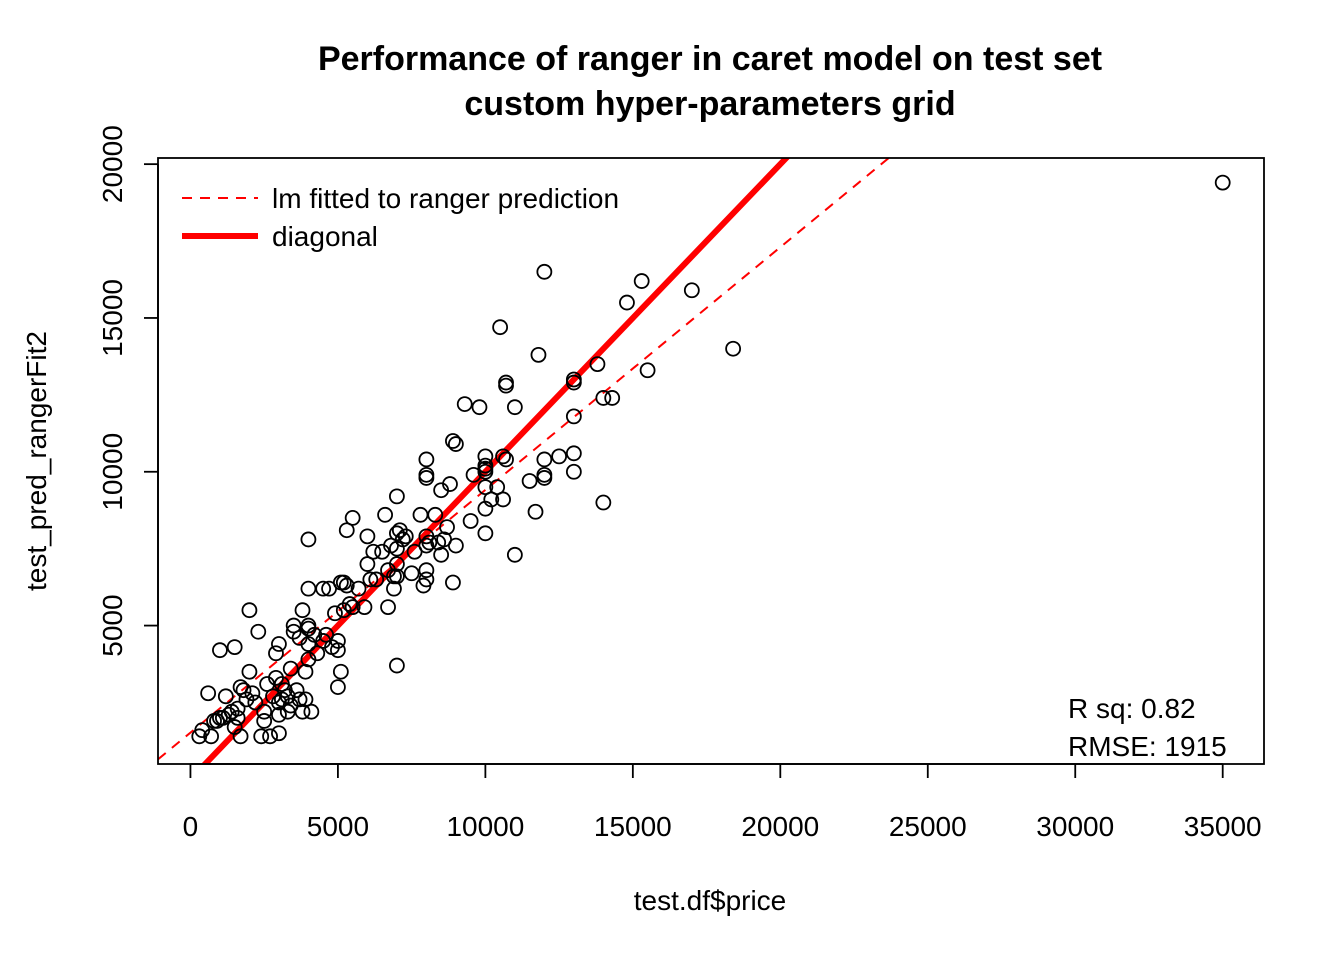 The height and width of the screenshot is (960, 1344). What do you see at coordinates (191, 826) in the screenshot?
I see `x-tick-label: 0` at bounding box center [191, 826].